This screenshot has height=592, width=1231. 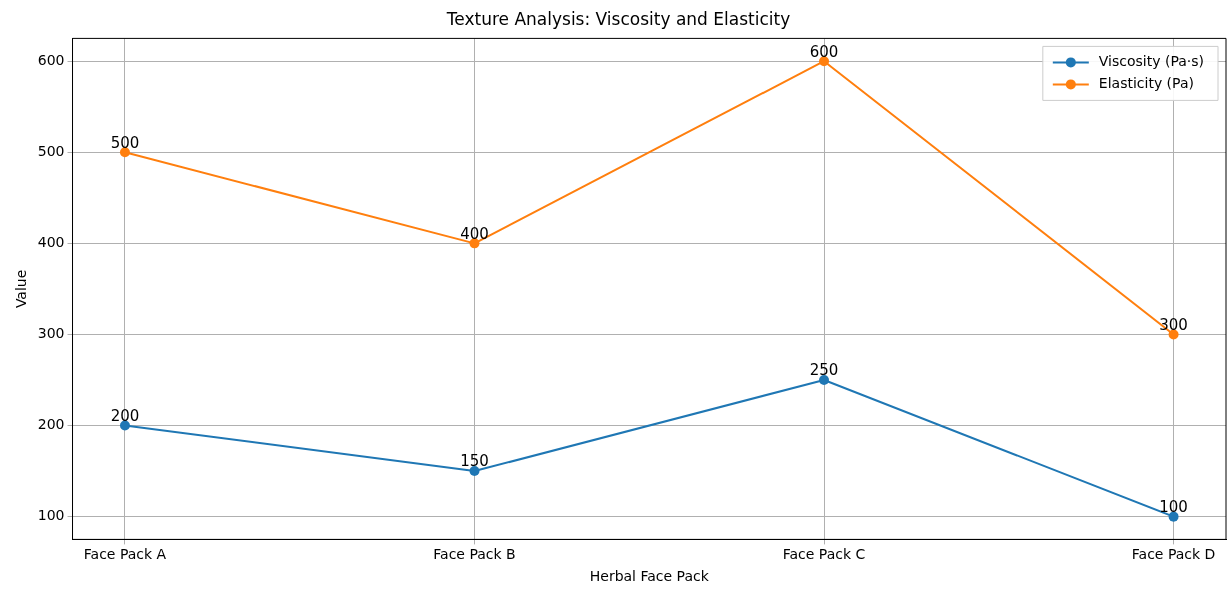 I want to click on y-tick-label: 400, so click(x=51, y=242).